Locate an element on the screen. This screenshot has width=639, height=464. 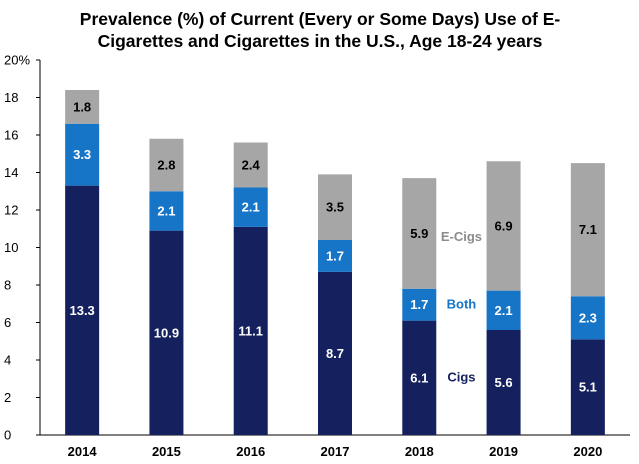
legend-label: Both is located at coordinates (462, 303).